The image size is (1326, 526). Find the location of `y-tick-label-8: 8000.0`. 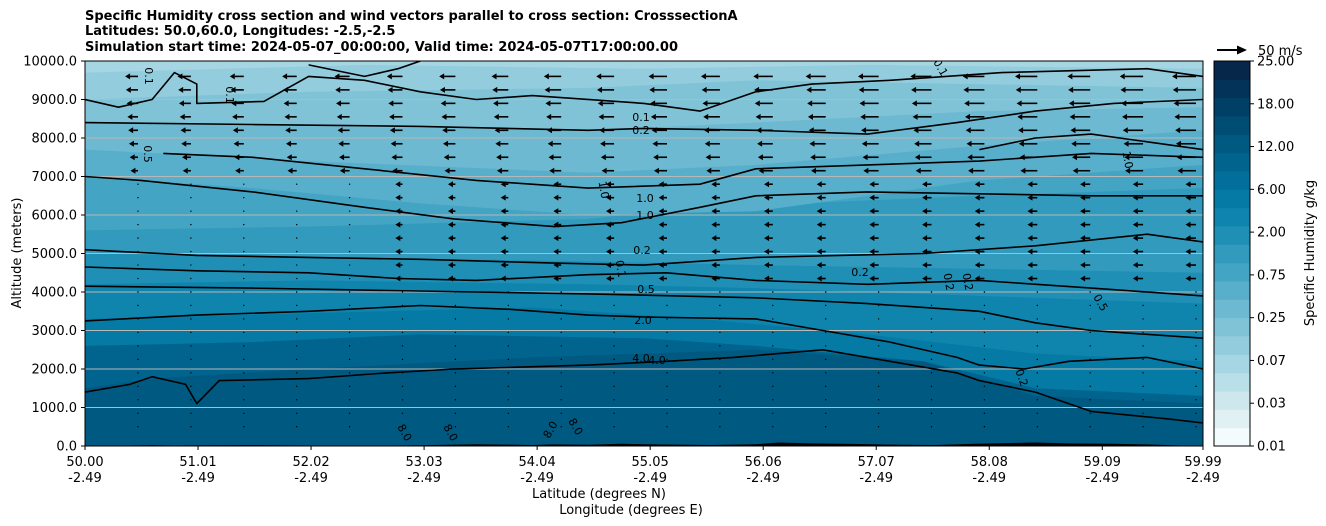

y-tick-label-8: 8000.0 is located at coordinates (55, 139).